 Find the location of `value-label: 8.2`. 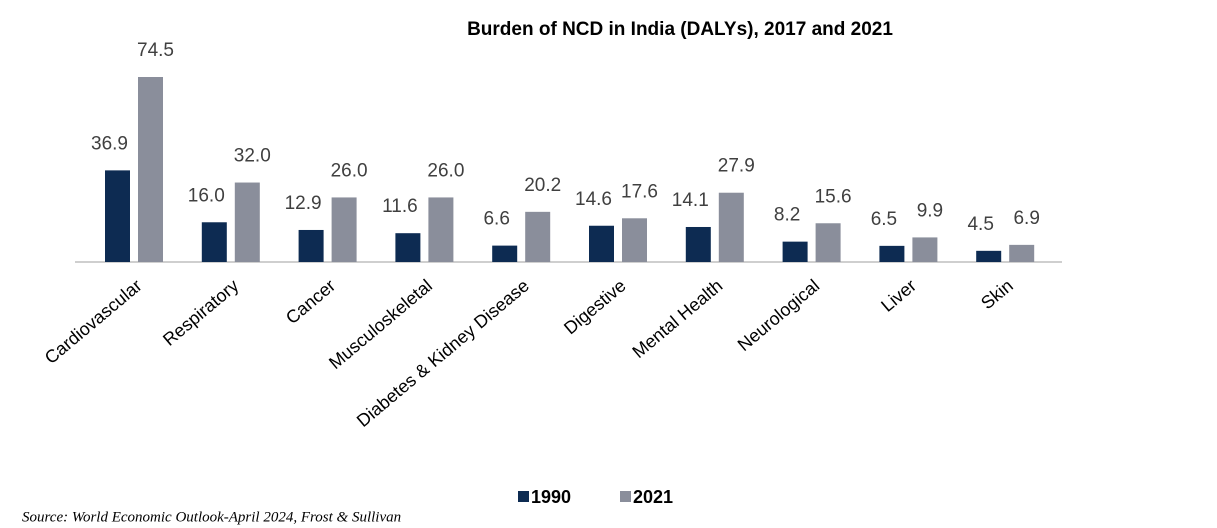

value-label: 8.2 is located at coordinates (787, 215).